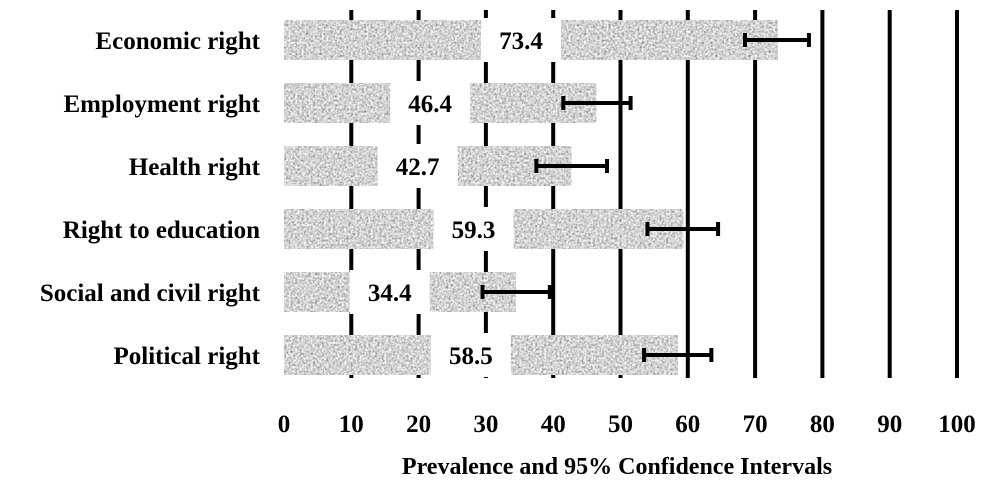 This screenshot has height=482, width=990. I want to click on data-label: 34.4, so click(390, 293).